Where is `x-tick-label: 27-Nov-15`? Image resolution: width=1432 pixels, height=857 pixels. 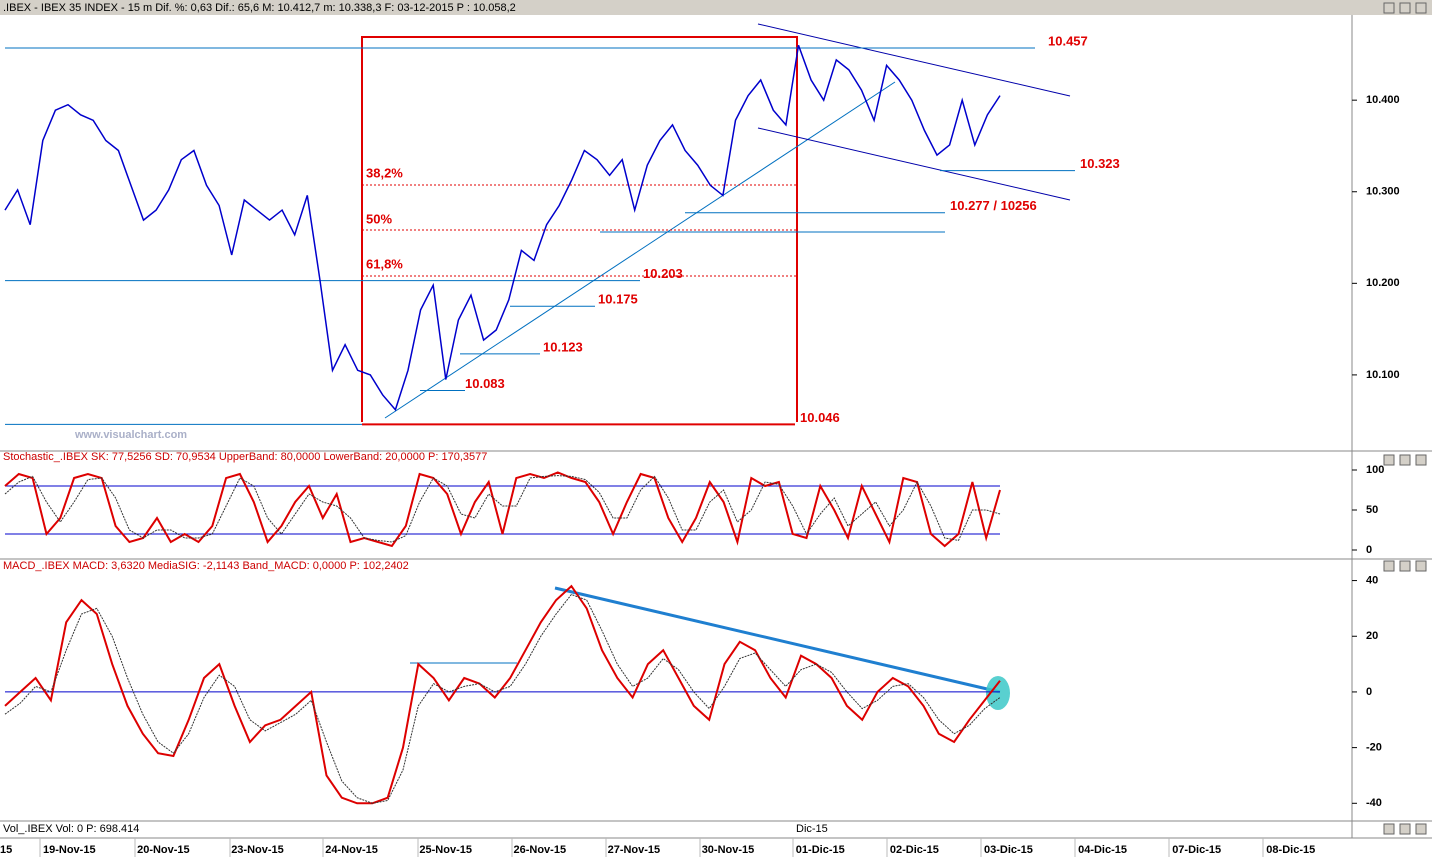 x-tick-label: 27-Nov-15 is located at coordinates (634, 850).